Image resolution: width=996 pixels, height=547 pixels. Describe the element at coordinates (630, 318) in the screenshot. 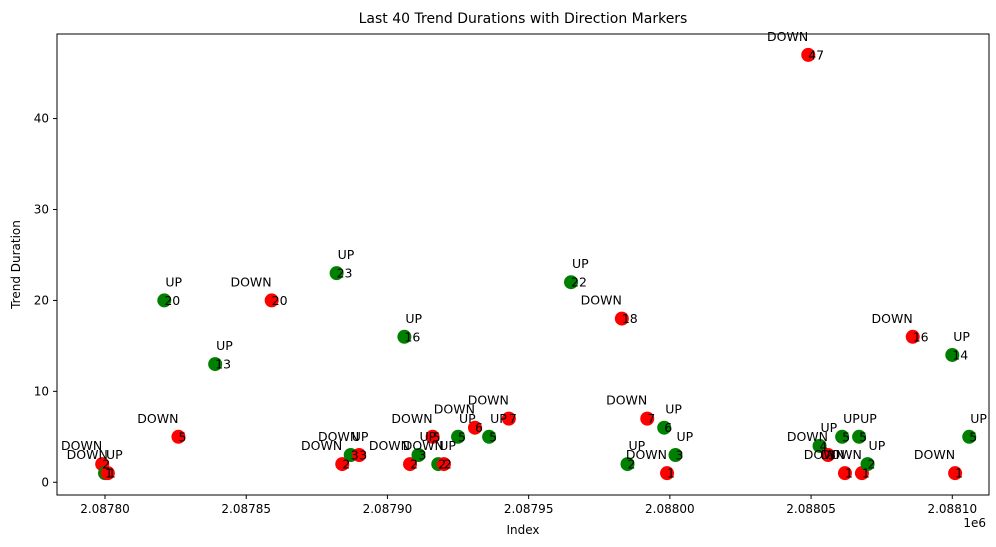

I see `point-value-label: 18` at that location.